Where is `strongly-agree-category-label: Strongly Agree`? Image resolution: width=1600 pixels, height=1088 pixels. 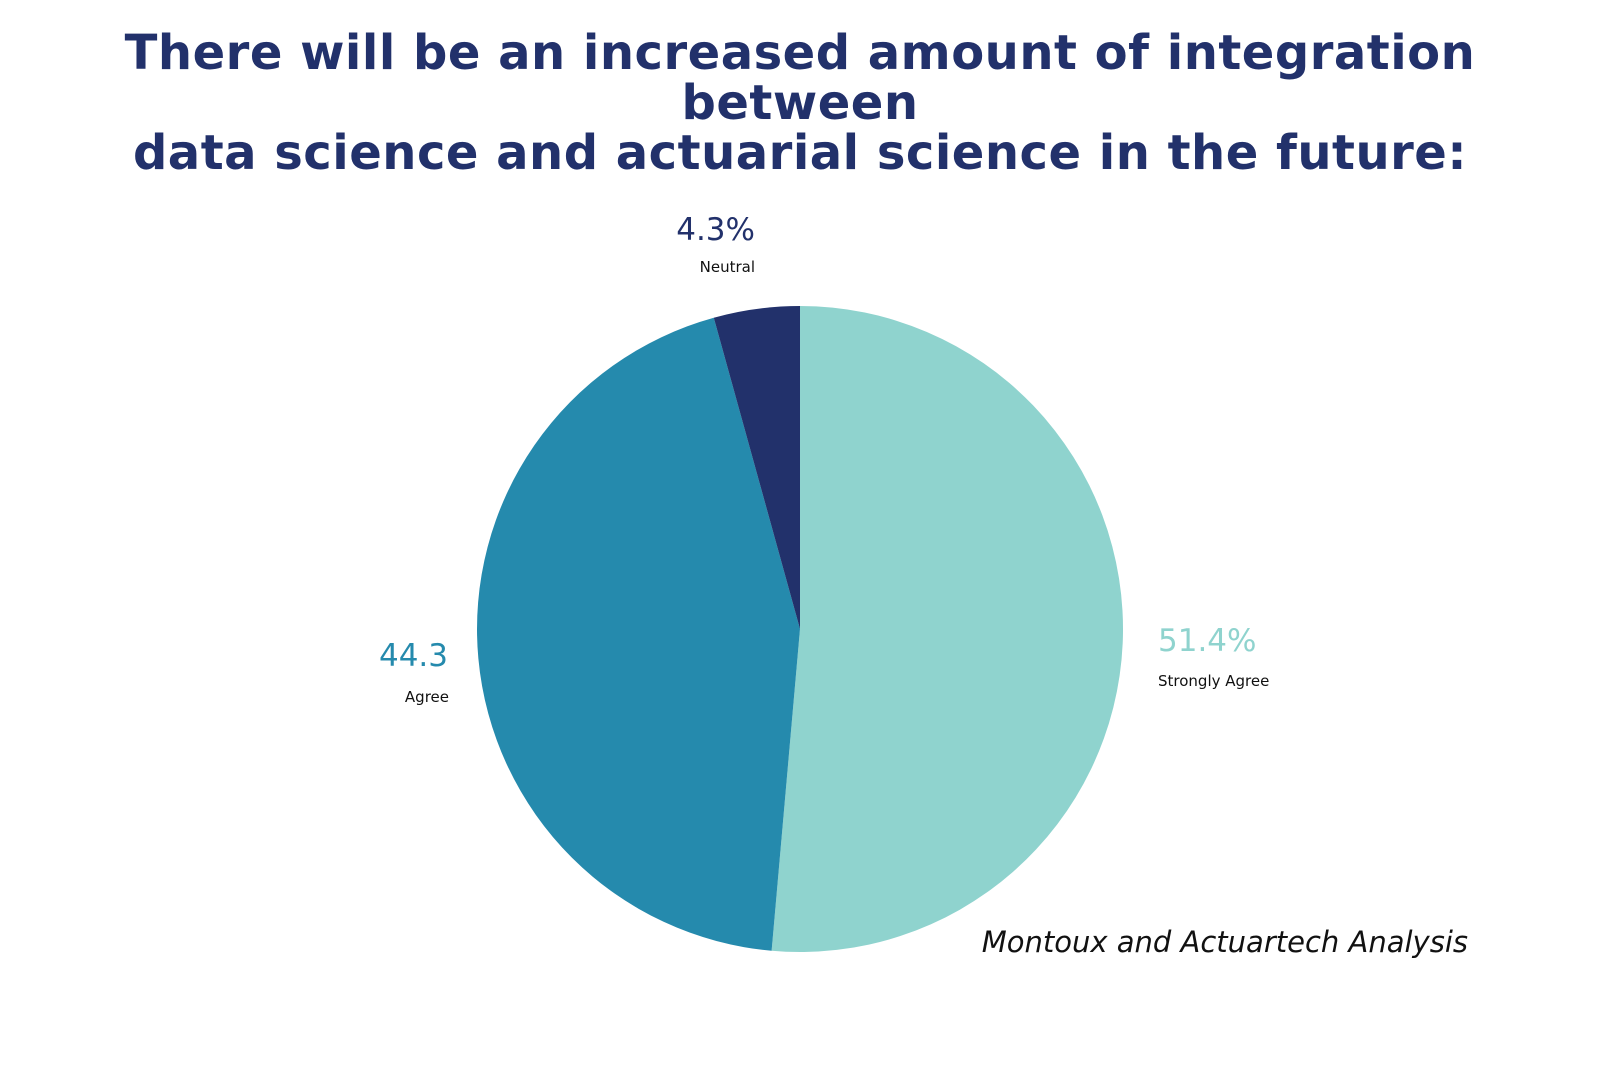 strongly-agree-category-label: Strongly Agree is located at coordinates (1213, 681).